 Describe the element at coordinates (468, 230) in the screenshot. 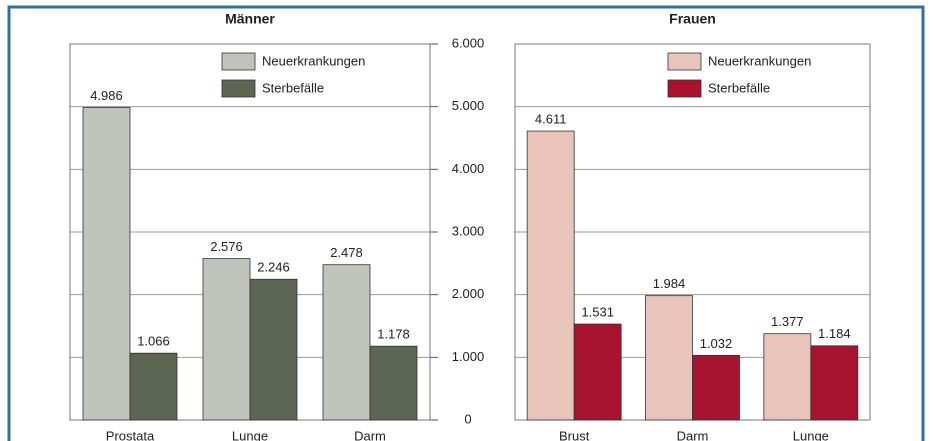

I see `y-tick-label: 3.000` at that location.